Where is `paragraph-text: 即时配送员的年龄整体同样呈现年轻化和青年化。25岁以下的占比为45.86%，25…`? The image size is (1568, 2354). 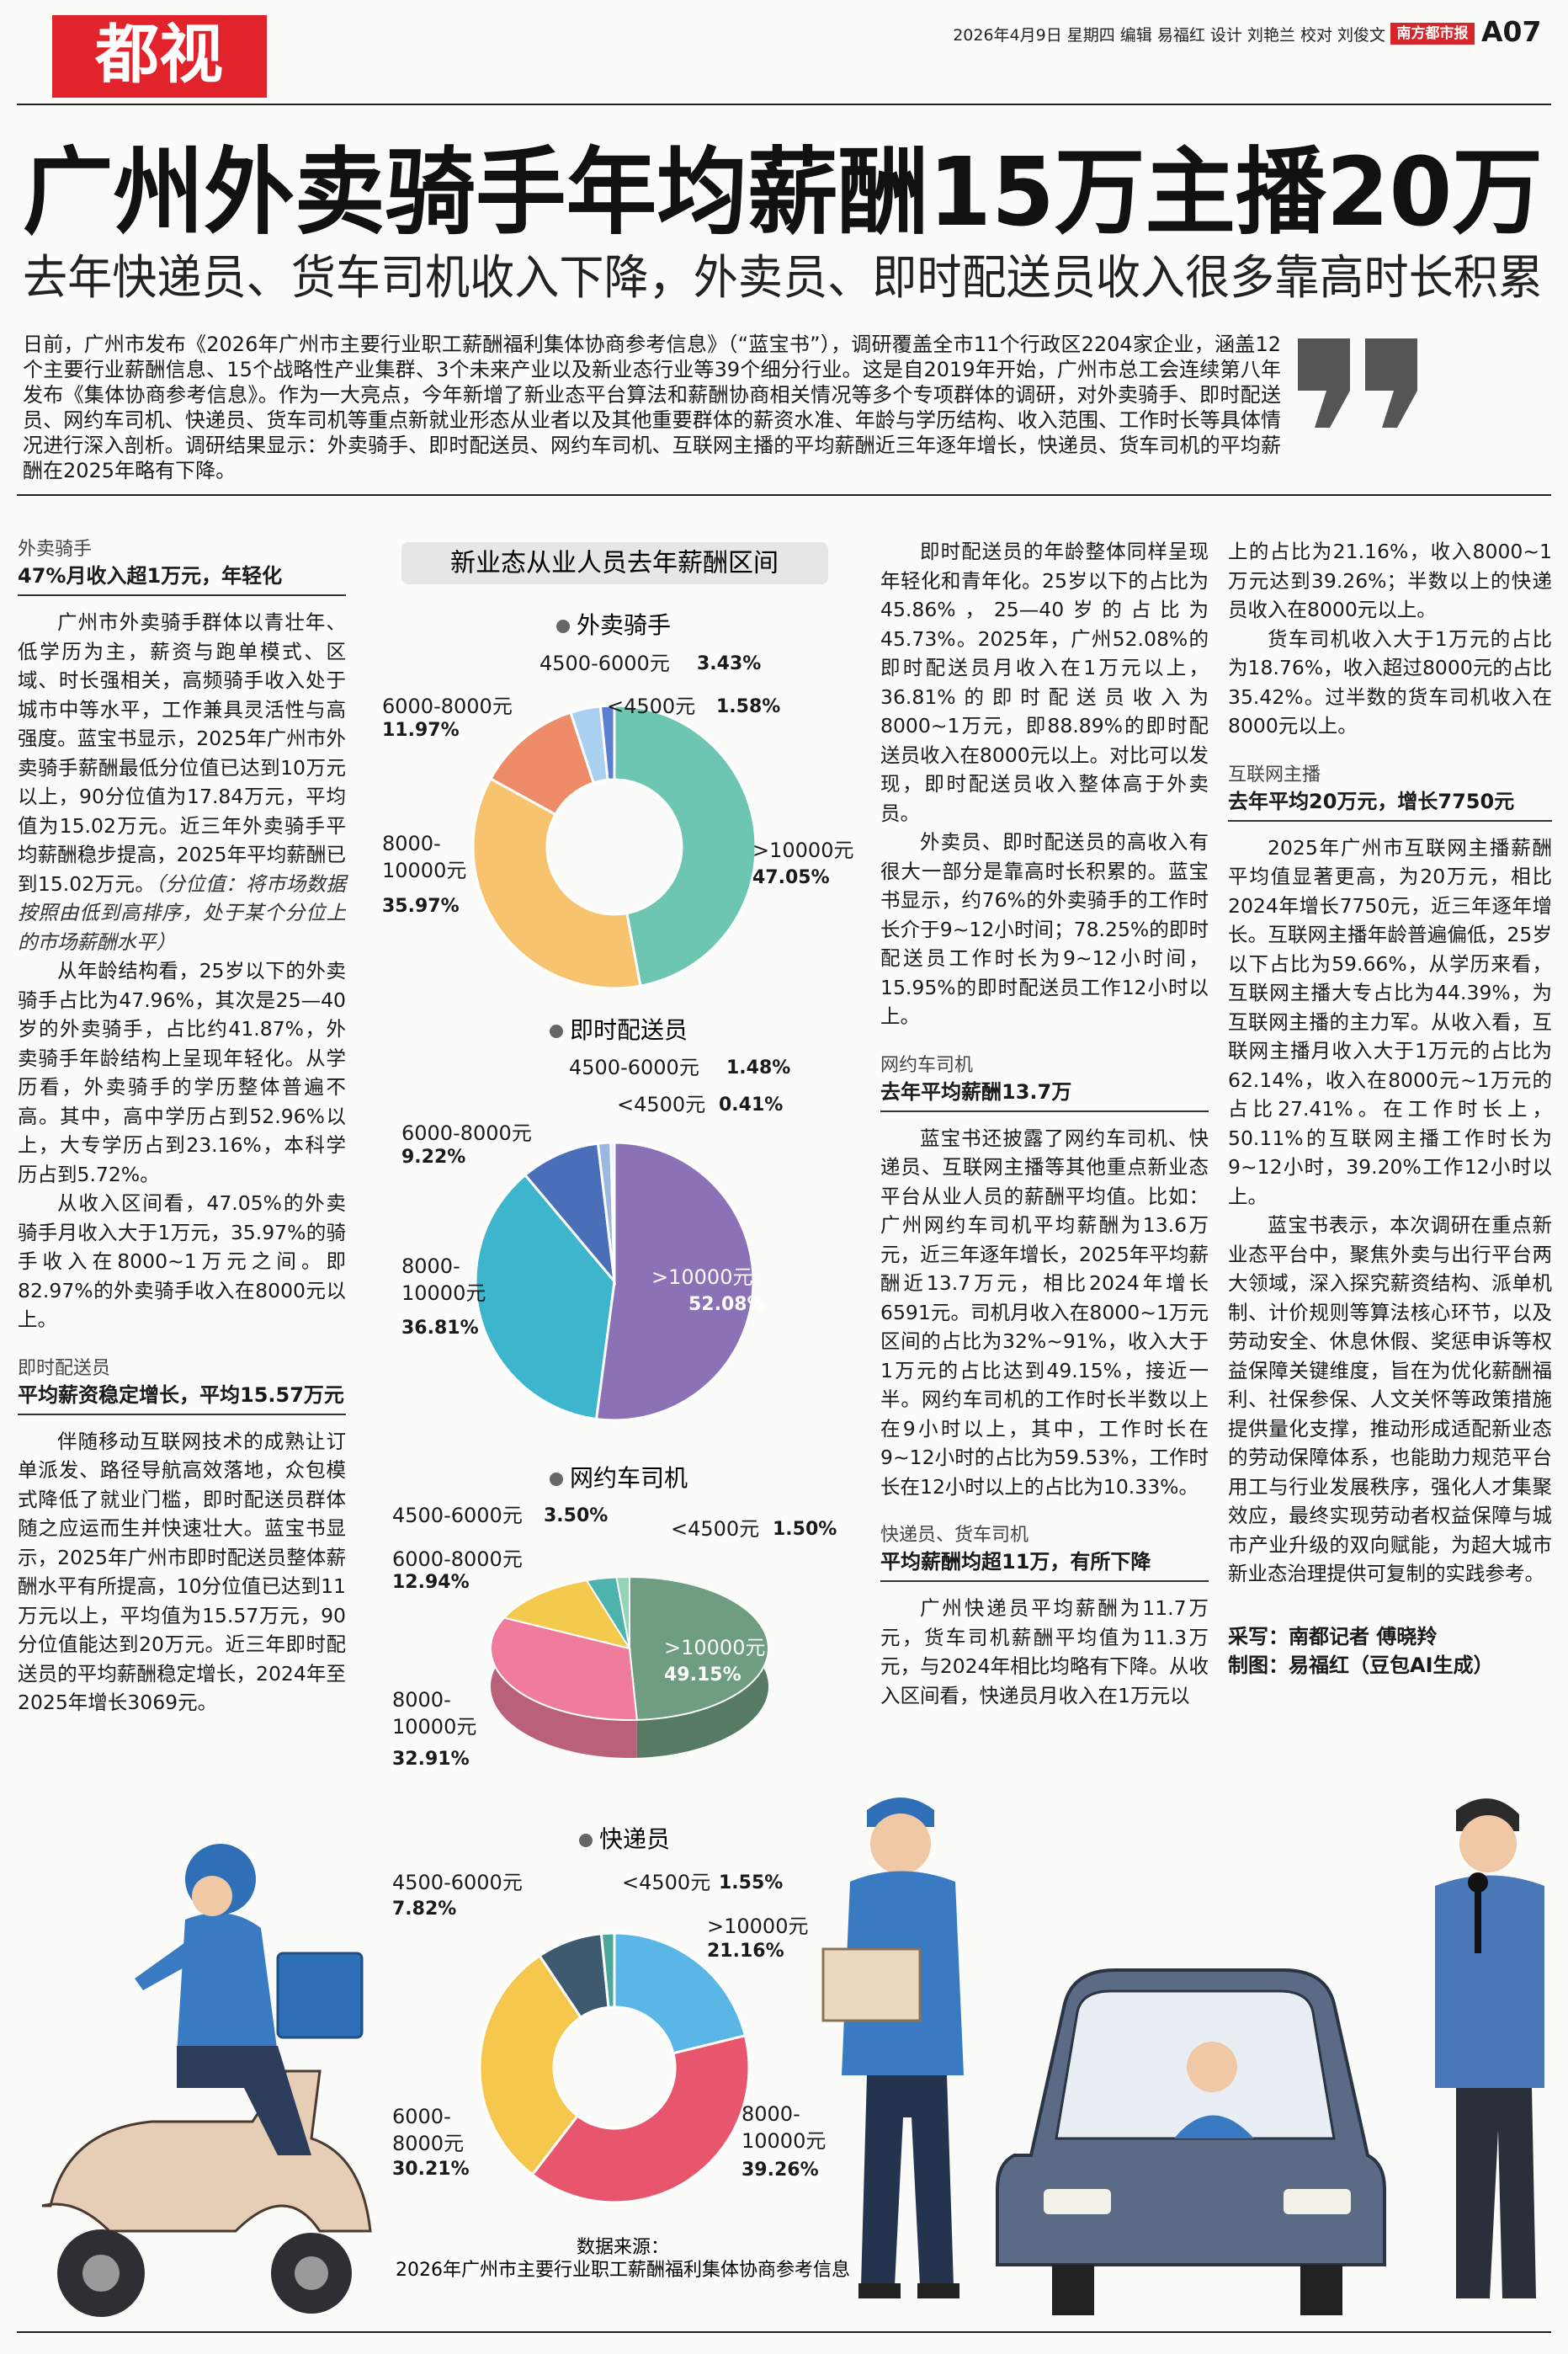 paragraph-text: 即时配送员的年龄整体同样呈现年轻化和青年化。25岁以下的占比为45.86%，25… is located at coordinates (1044, 682).